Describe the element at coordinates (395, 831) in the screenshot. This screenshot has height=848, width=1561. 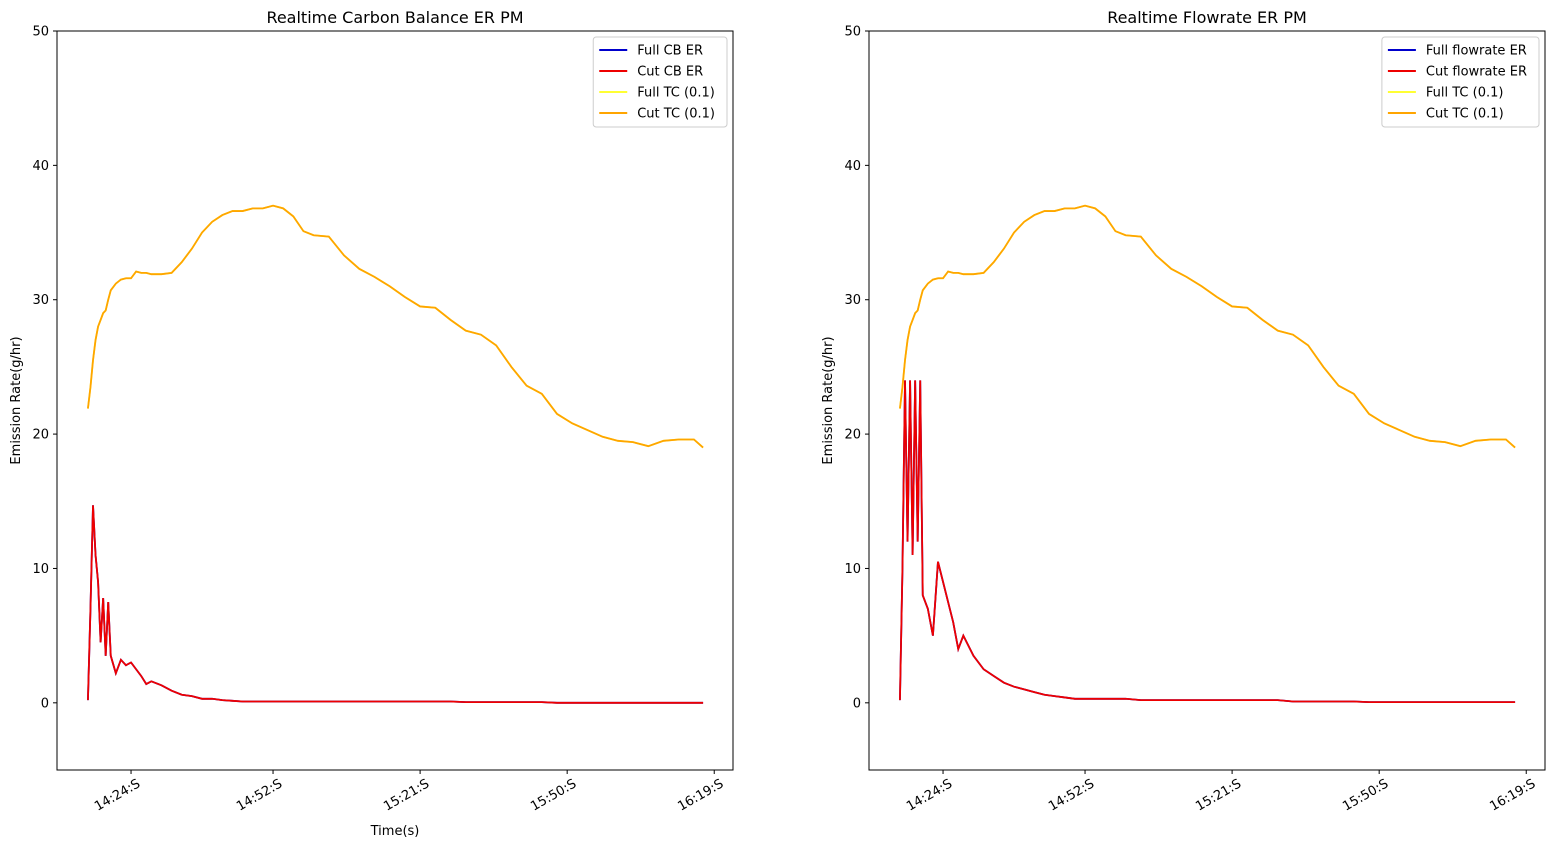
I see `x-axis-label: Time(s)` at that location.